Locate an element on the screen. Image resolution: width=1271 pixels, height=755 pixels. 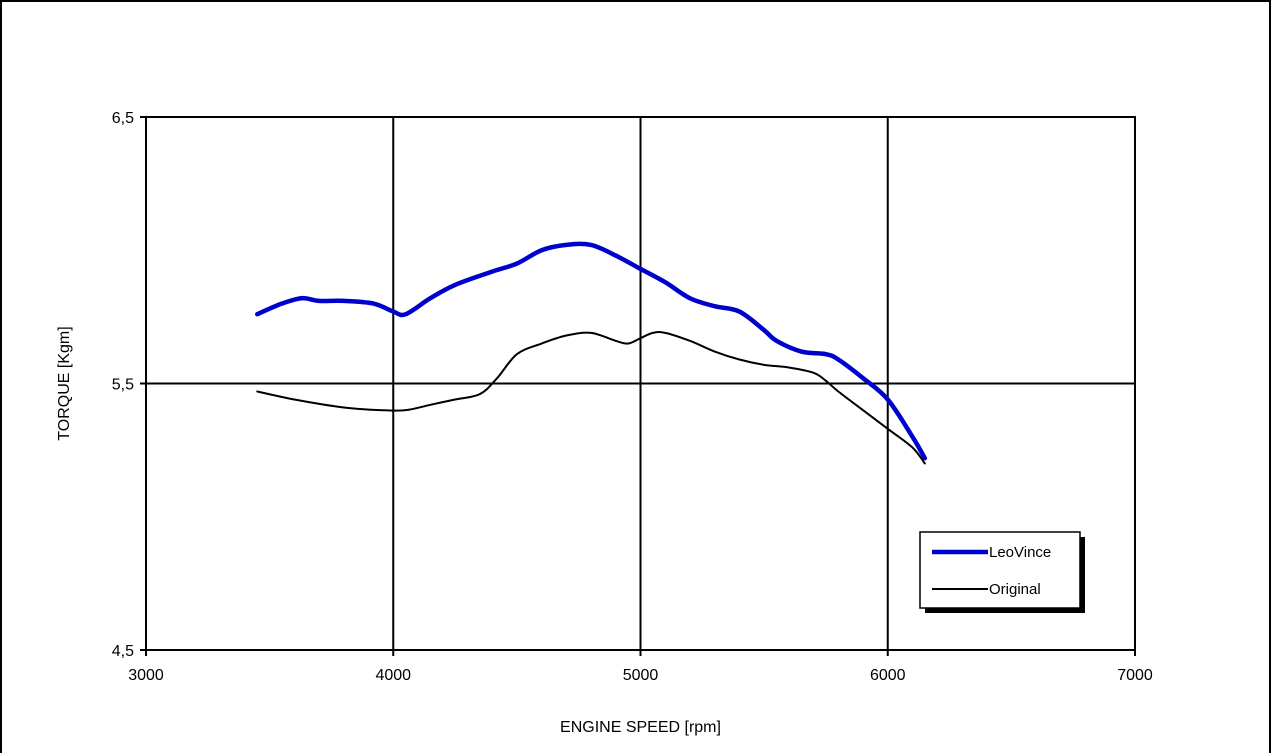
y-tick-label: 6,5 is located at coordinates (123, 118).